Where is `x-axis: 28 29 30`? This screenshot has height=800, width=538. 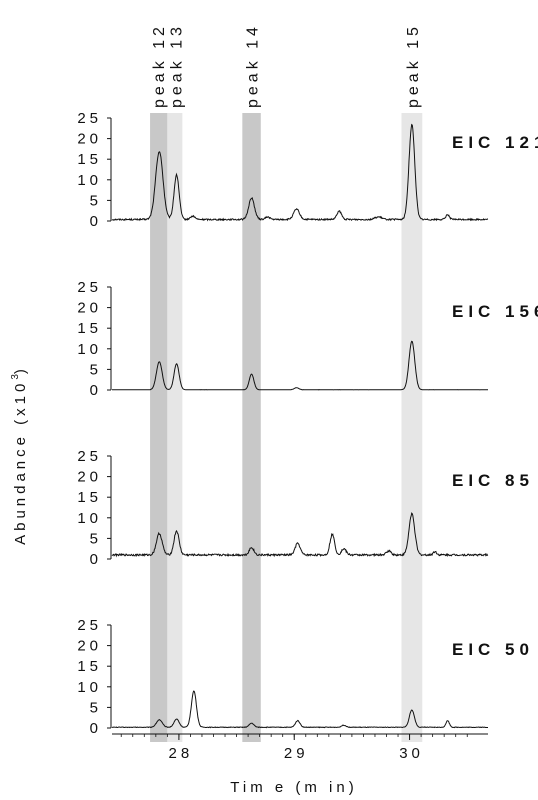 x-axis: 28 29 30 is located at coordinates (300, 747).